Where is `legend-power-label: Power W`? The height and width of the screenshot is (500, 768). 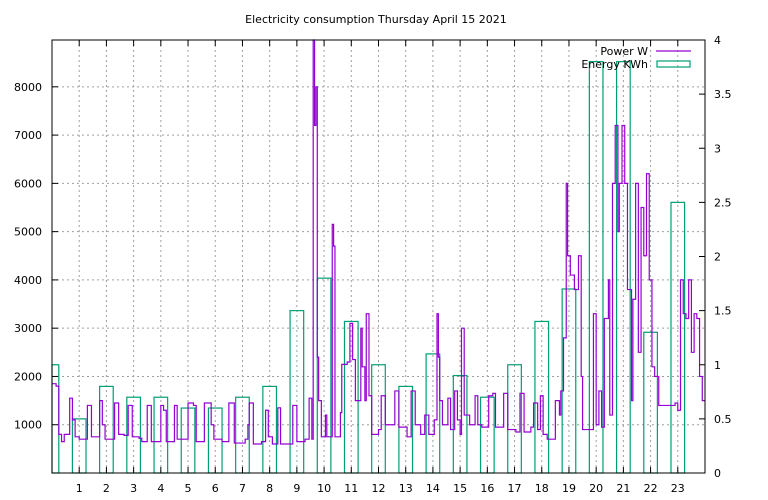
legend-power-label: Power W is located at coordinates (624, 51).